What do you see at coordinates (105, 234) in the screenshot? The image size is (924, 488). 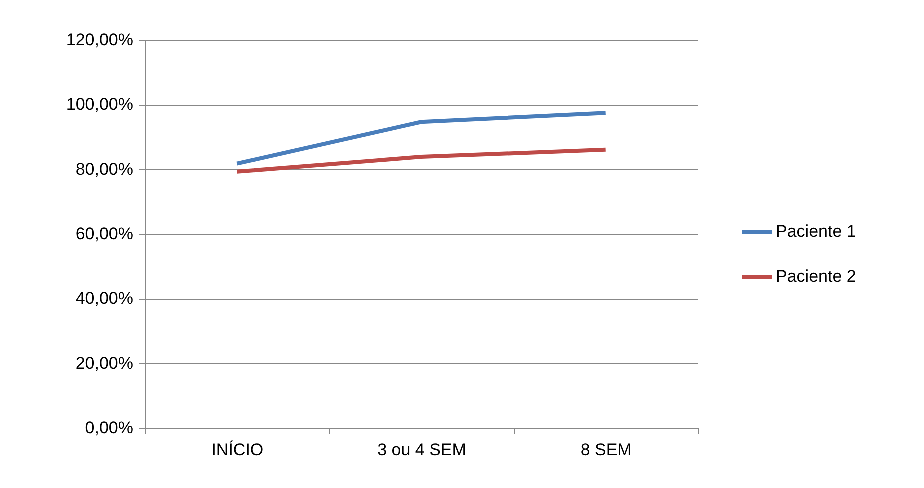 I see `y-tick-label: 60,00%` at bounding box center [105, 234].